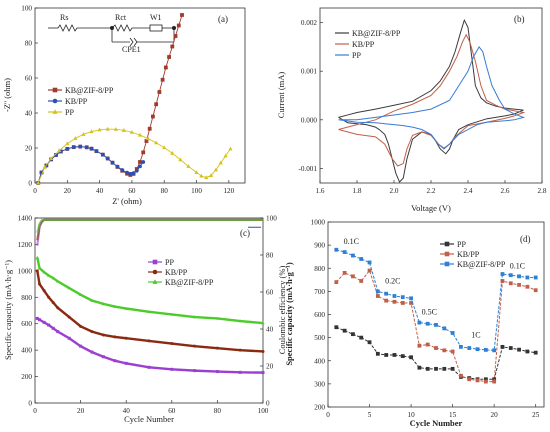 The image size is (550, 432). Describe the element at coordinates (525, 239) in the screenshot. I see `panel-d-label: (d)` at that location.